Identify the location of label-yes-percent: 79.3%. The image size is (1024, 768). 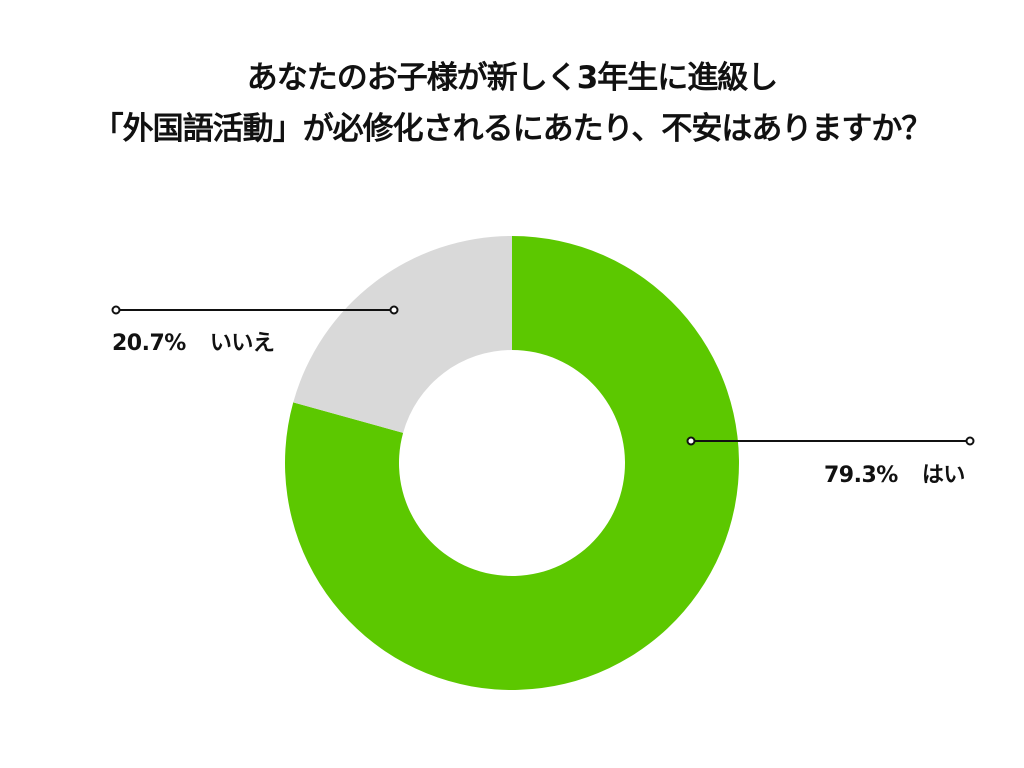
(861, 475).